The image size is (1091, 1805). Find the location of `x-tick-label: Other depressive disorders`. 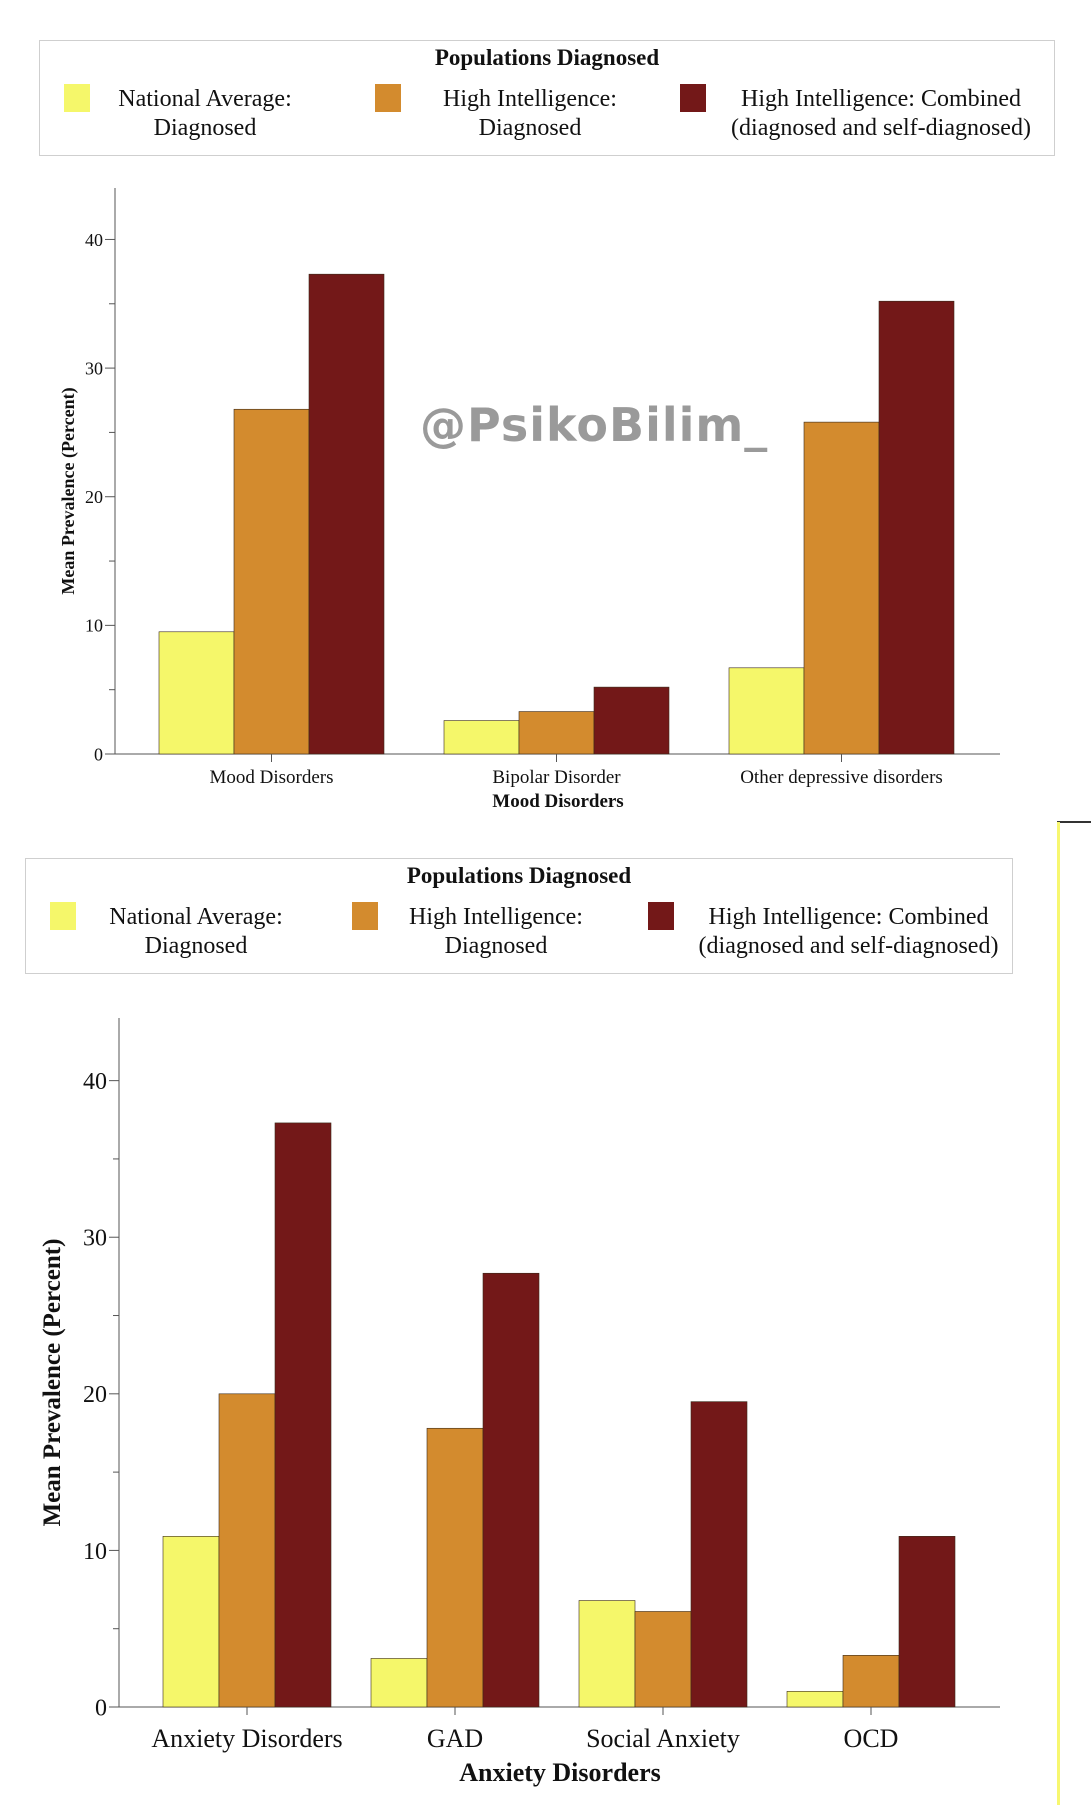

x-tick-label: Other depressive disorders is located at coordinates (841, 777).